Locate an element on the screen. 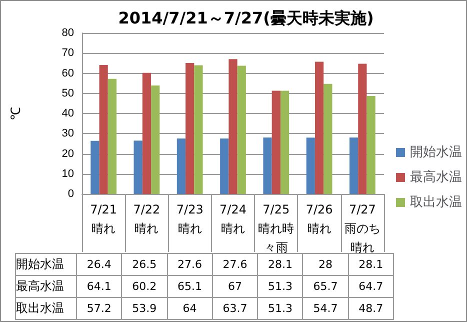 This screenshot has height=322, width=467. y-tick-label: 10 is located at coordinates (68, 174).